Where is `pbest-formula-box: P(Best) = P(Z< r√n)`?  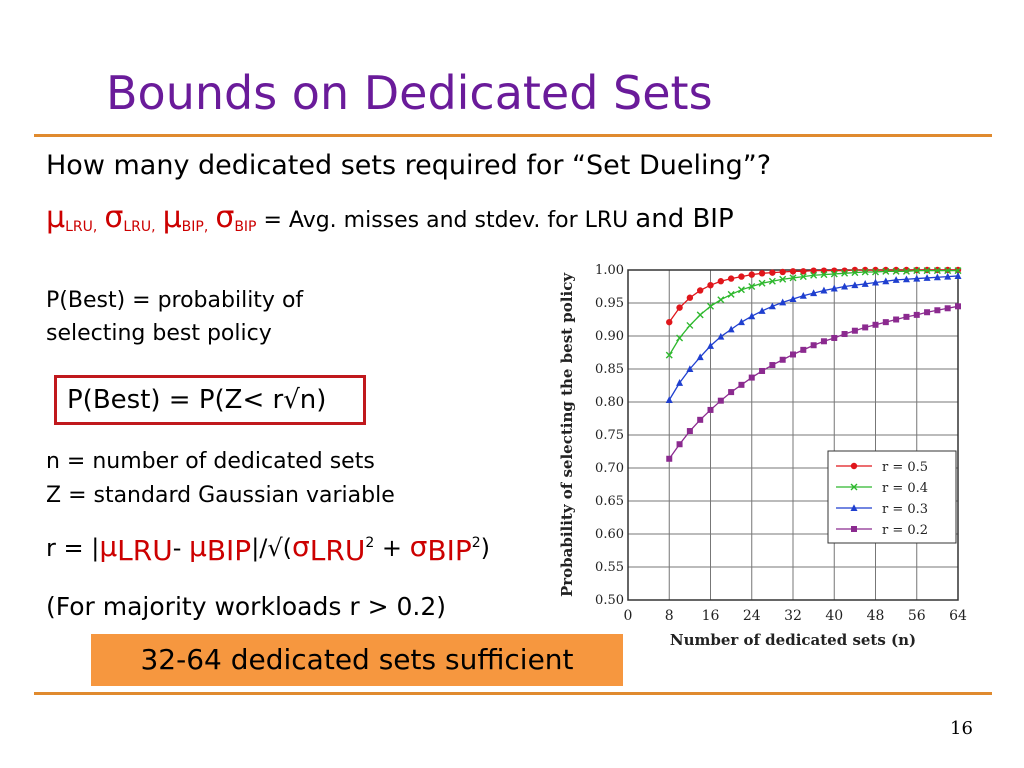 pbest-formula-box: P(Best) = P(Z< r√n) is located at coordinates (210, 400).